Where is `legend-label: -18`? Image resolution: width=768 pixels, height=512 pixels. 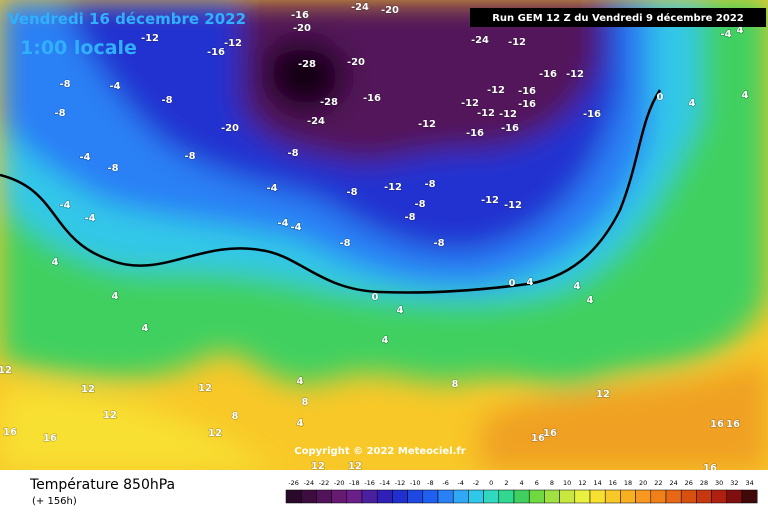 legend-label: -18 is located at coordinates (354, 483).